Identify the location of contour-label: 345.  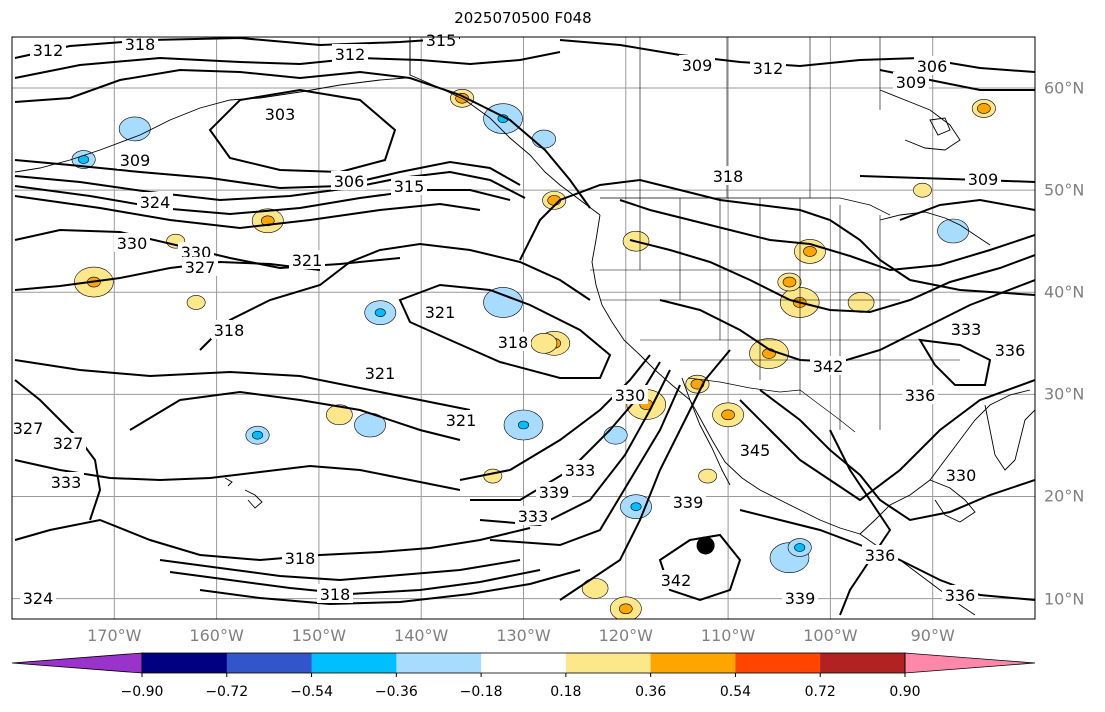
(755, 450).